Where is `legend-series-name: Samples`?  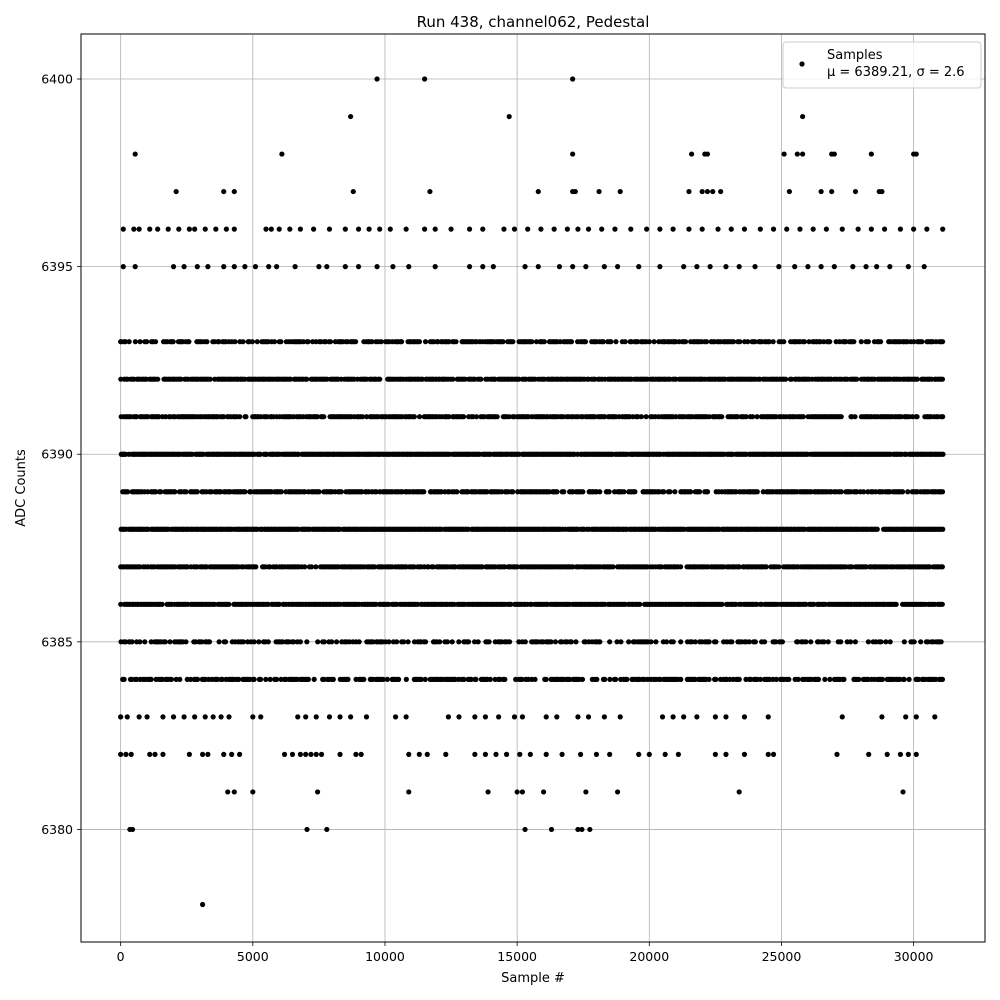
legend-series-name: Samples is located at coordinates (855, 55).